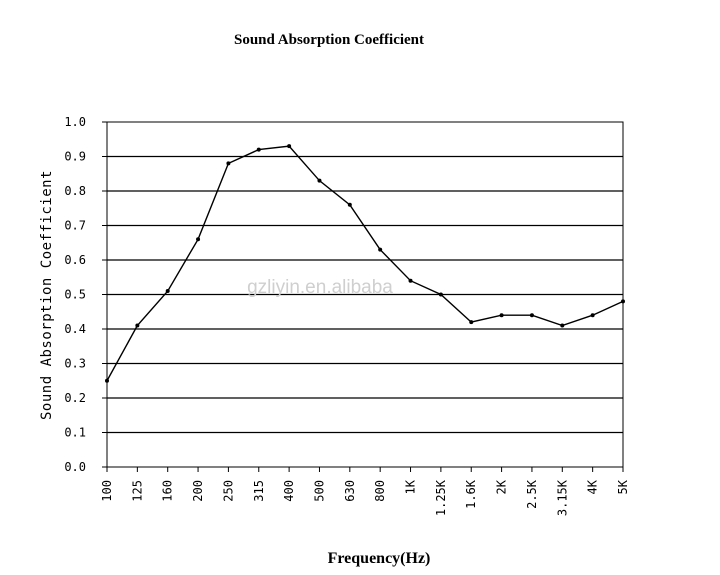  What do you see at coordinates (319, 491) in the screenshot?
I see `x-tick-label: 500` at bounding box center [319, 491].